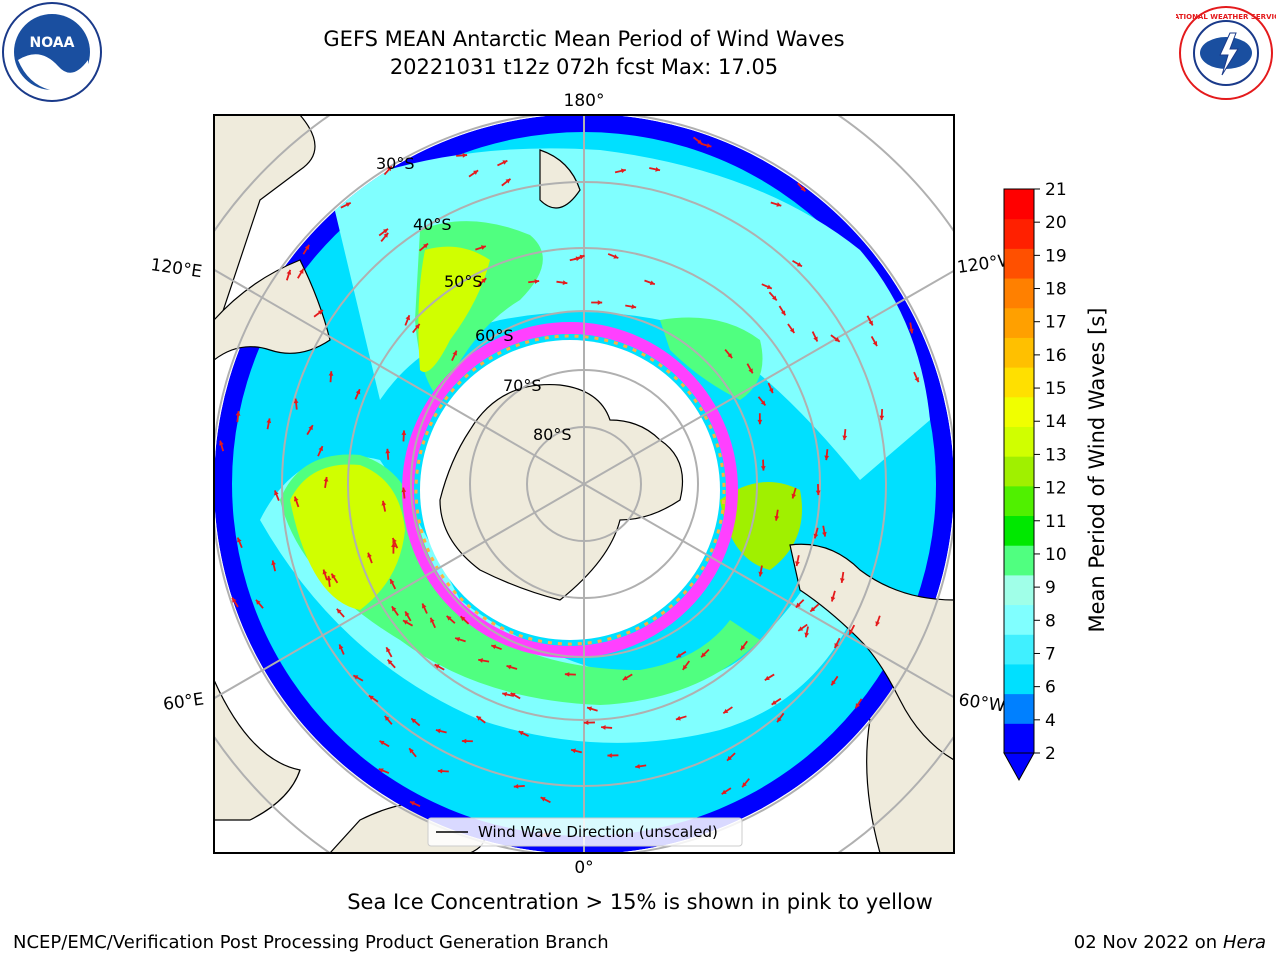 The height and width of the screenshot is (960, 1280). I want to click on colorbar-tick-label: 19, so click(1056, 256).